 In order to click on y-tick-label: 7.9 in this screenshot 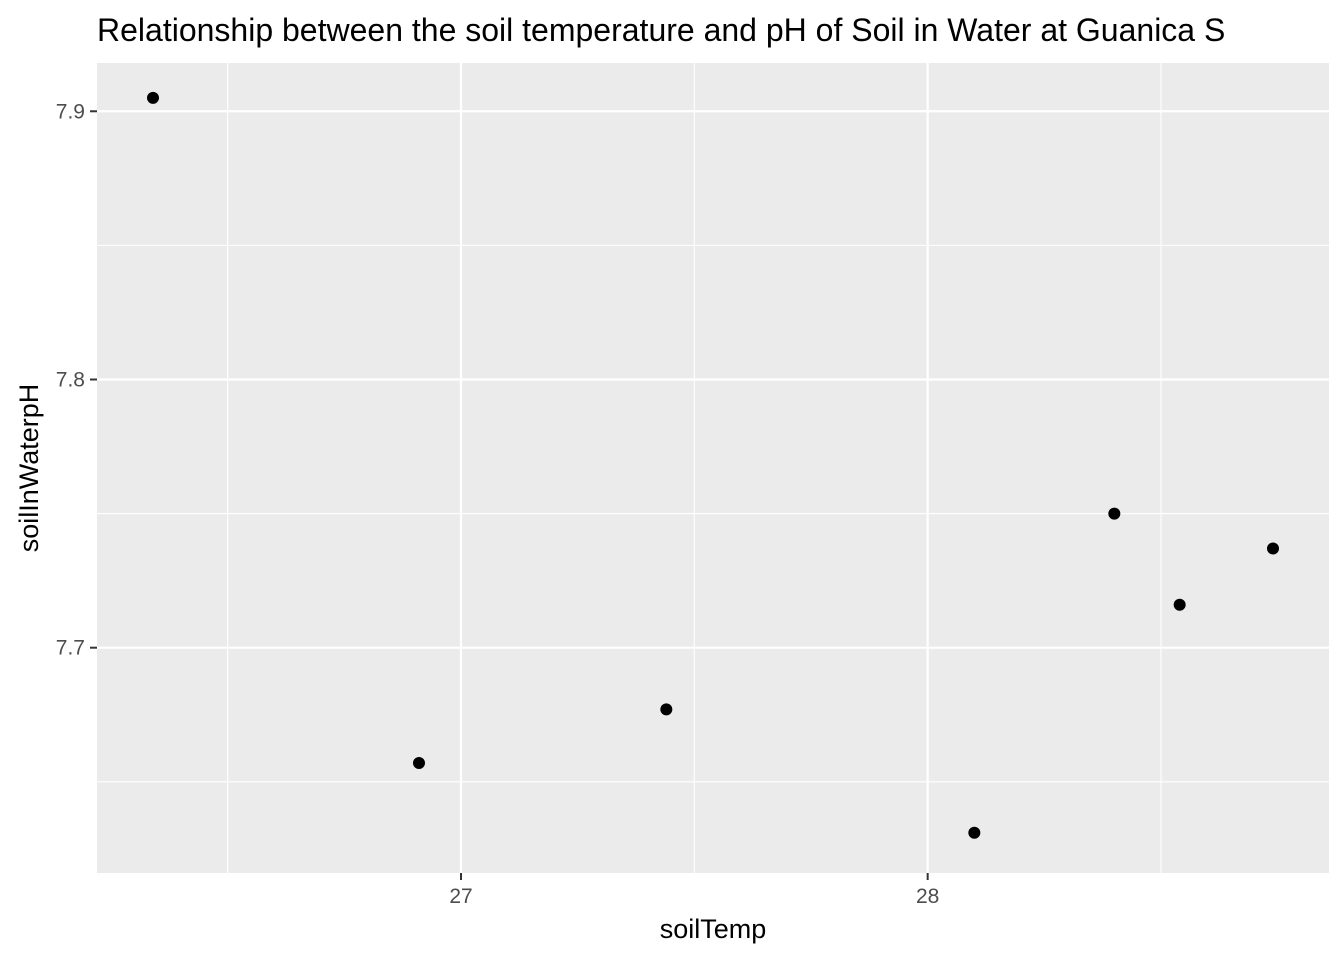, I will do `click(70, 111)`.